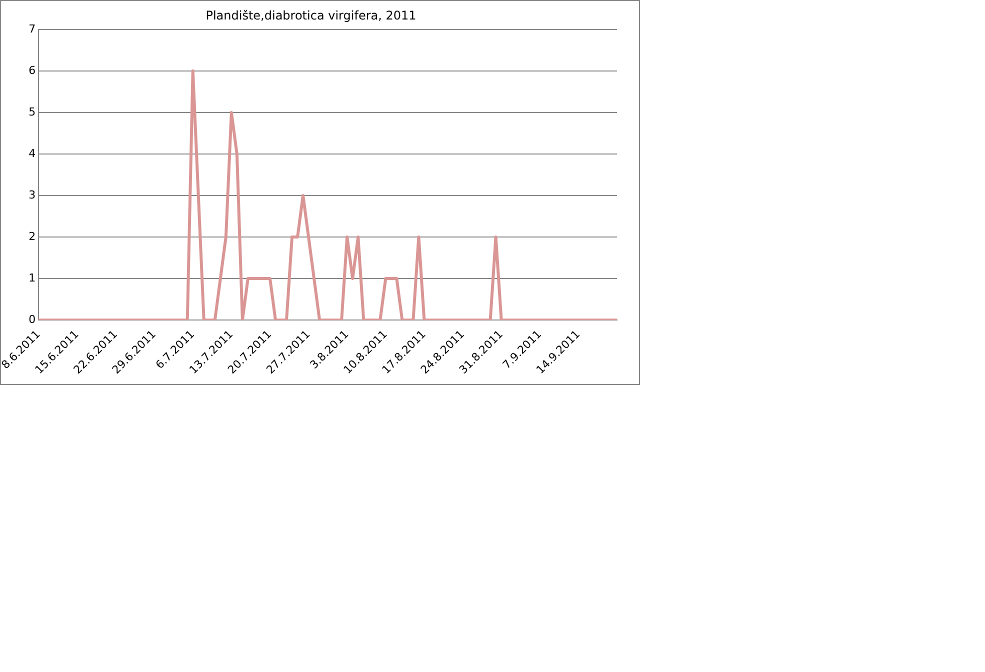  Describe the element at coordinates (311, 15) in the screenshot. I see `chart-title: Plandište,diabrotica virgifera, 2011` at that location.